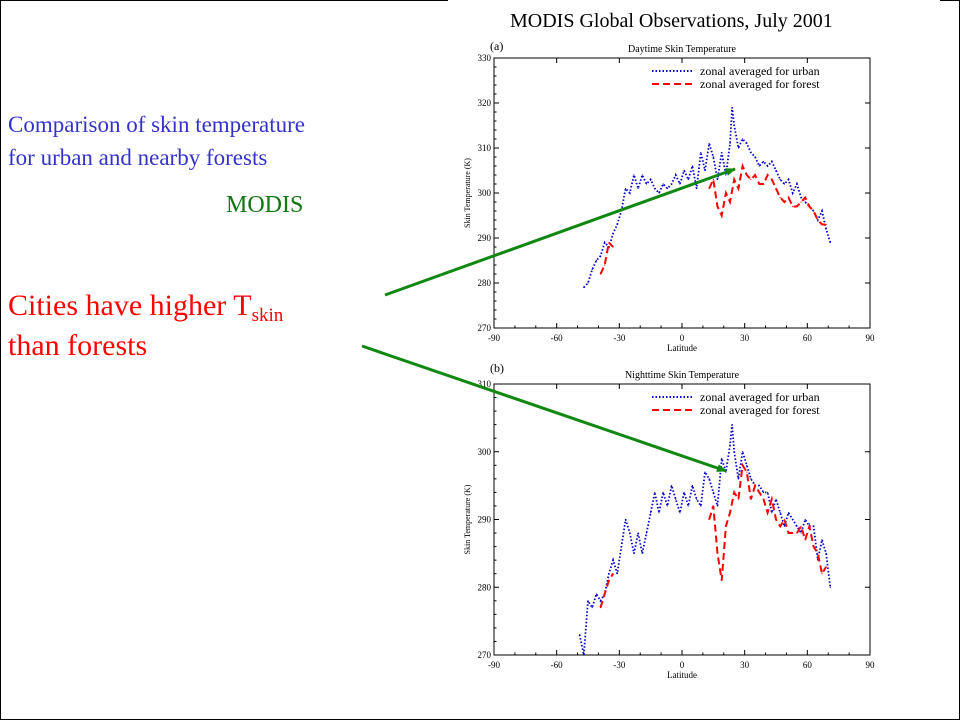 The image size is (960, 720). I want to click on cities-line-1: Cities have higher Tskin, so click(198, 306).